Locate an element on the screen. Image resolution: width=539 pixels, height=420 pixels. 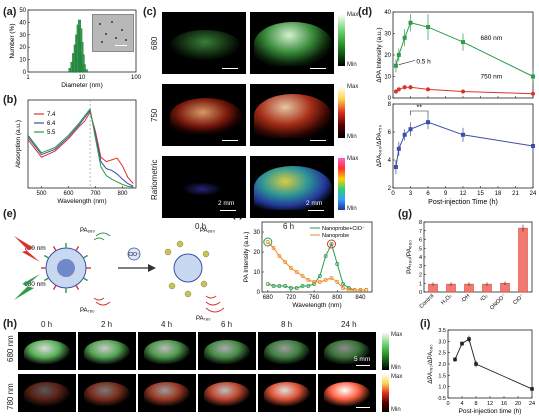
label-clo: ClO⁻ is located at coordinates (134, 255).